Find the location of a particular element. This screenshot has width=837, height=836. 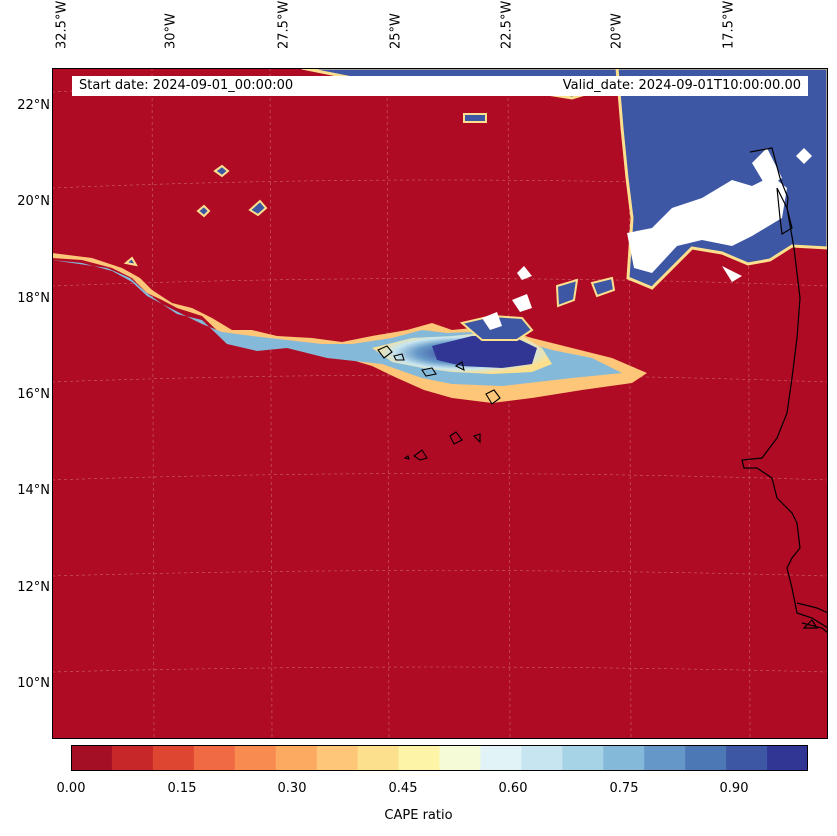

colorbar-tick: 0.30 is located at coordinates (292, 788).